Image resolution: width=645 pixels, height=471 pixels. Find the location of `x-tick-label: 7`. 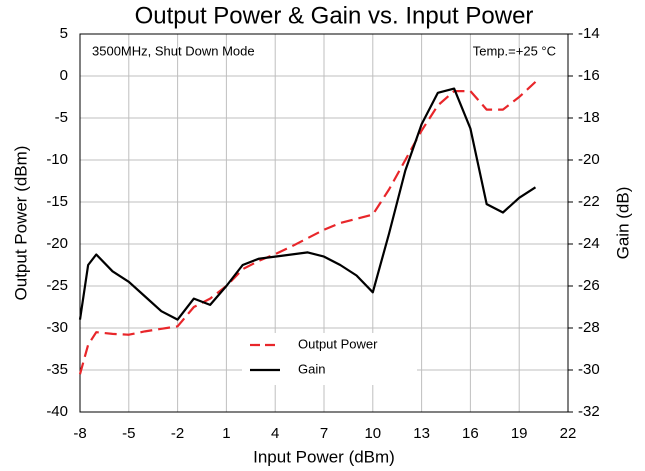

x-tick-label: 7 is located at coordinates (324, 433).